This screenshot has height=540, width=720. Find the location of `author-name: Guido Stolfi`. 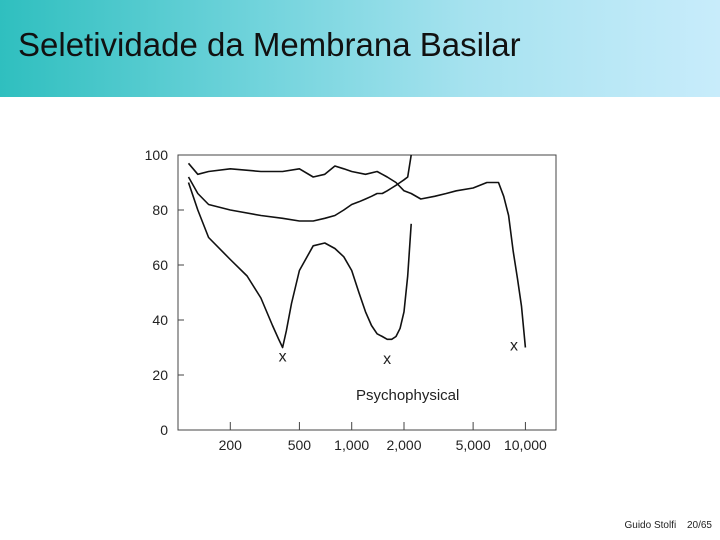

author-name: Guido Stolfi is located at coordinates (650, 525).